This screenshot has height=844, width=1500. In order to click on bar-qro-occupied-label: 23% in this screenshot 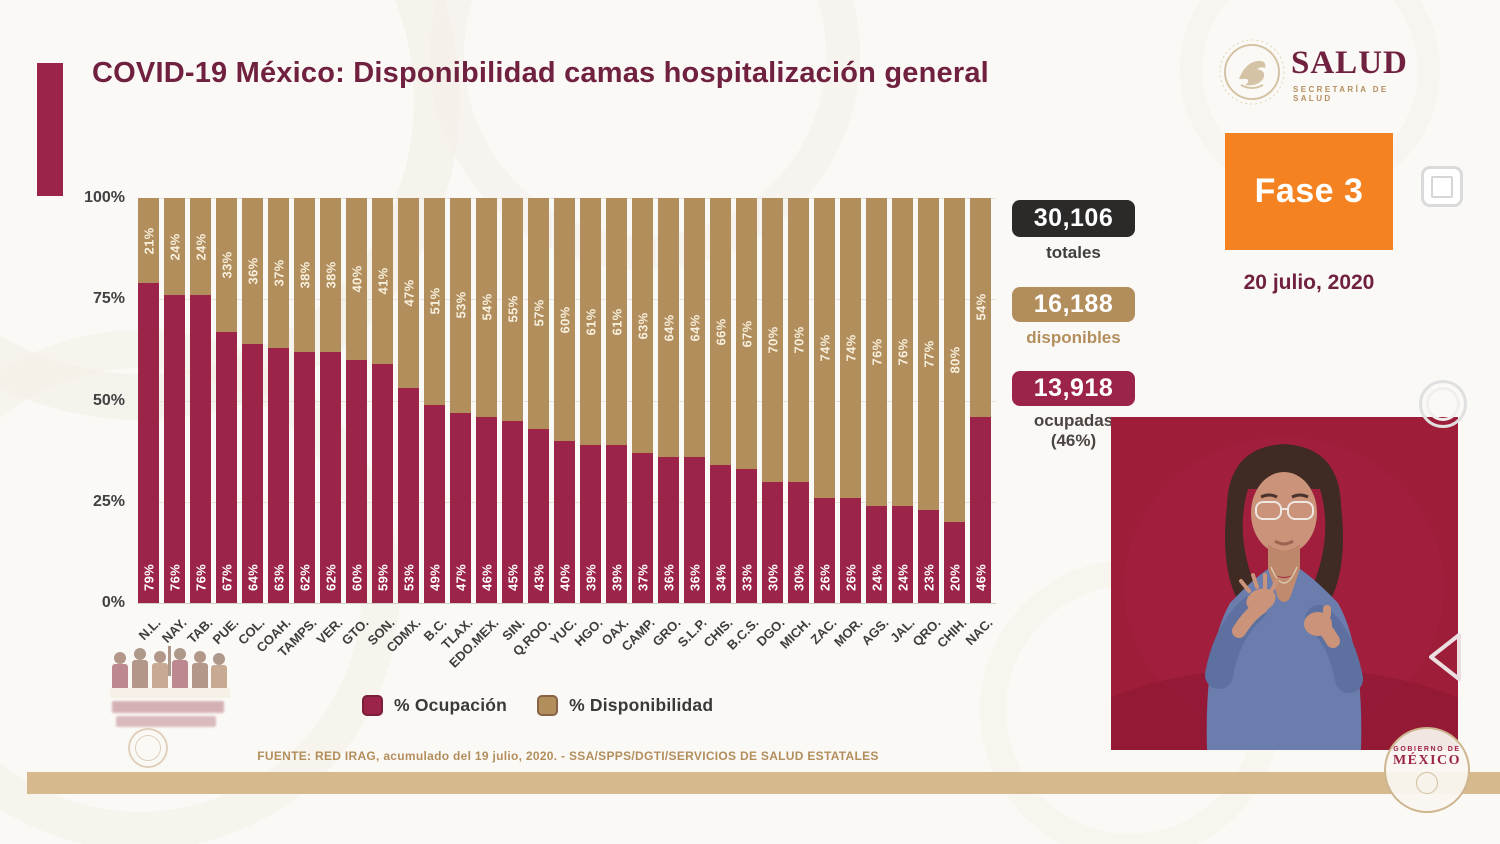, I will do `click(928, 577)`.